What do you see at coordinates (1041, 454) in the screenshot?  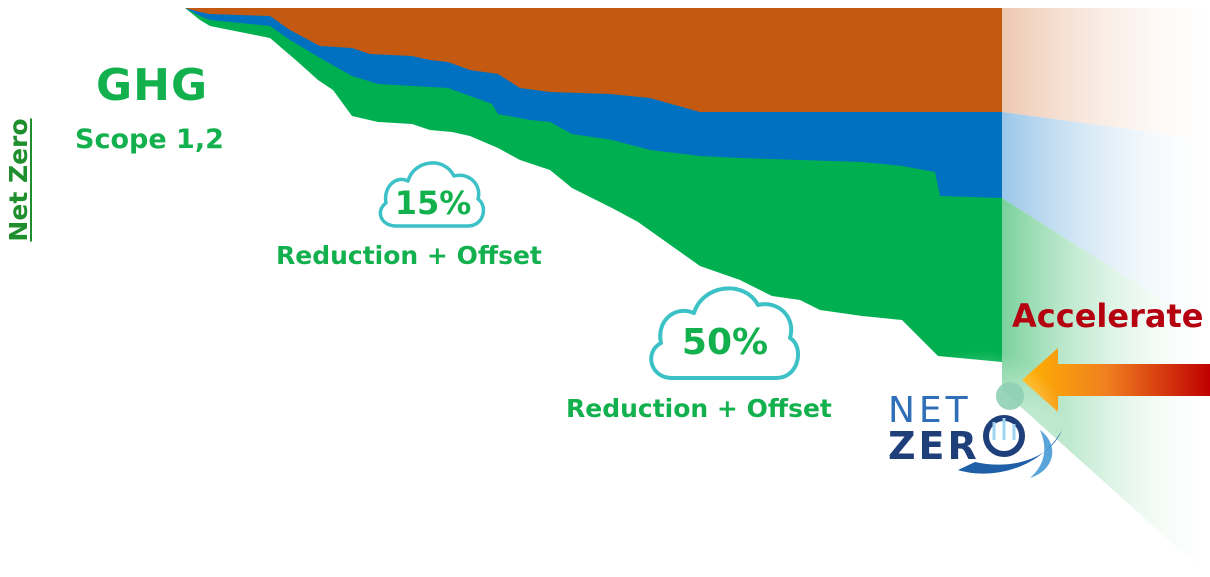 I see `logo-leaf-icon` at bounding box center [1041, 454].